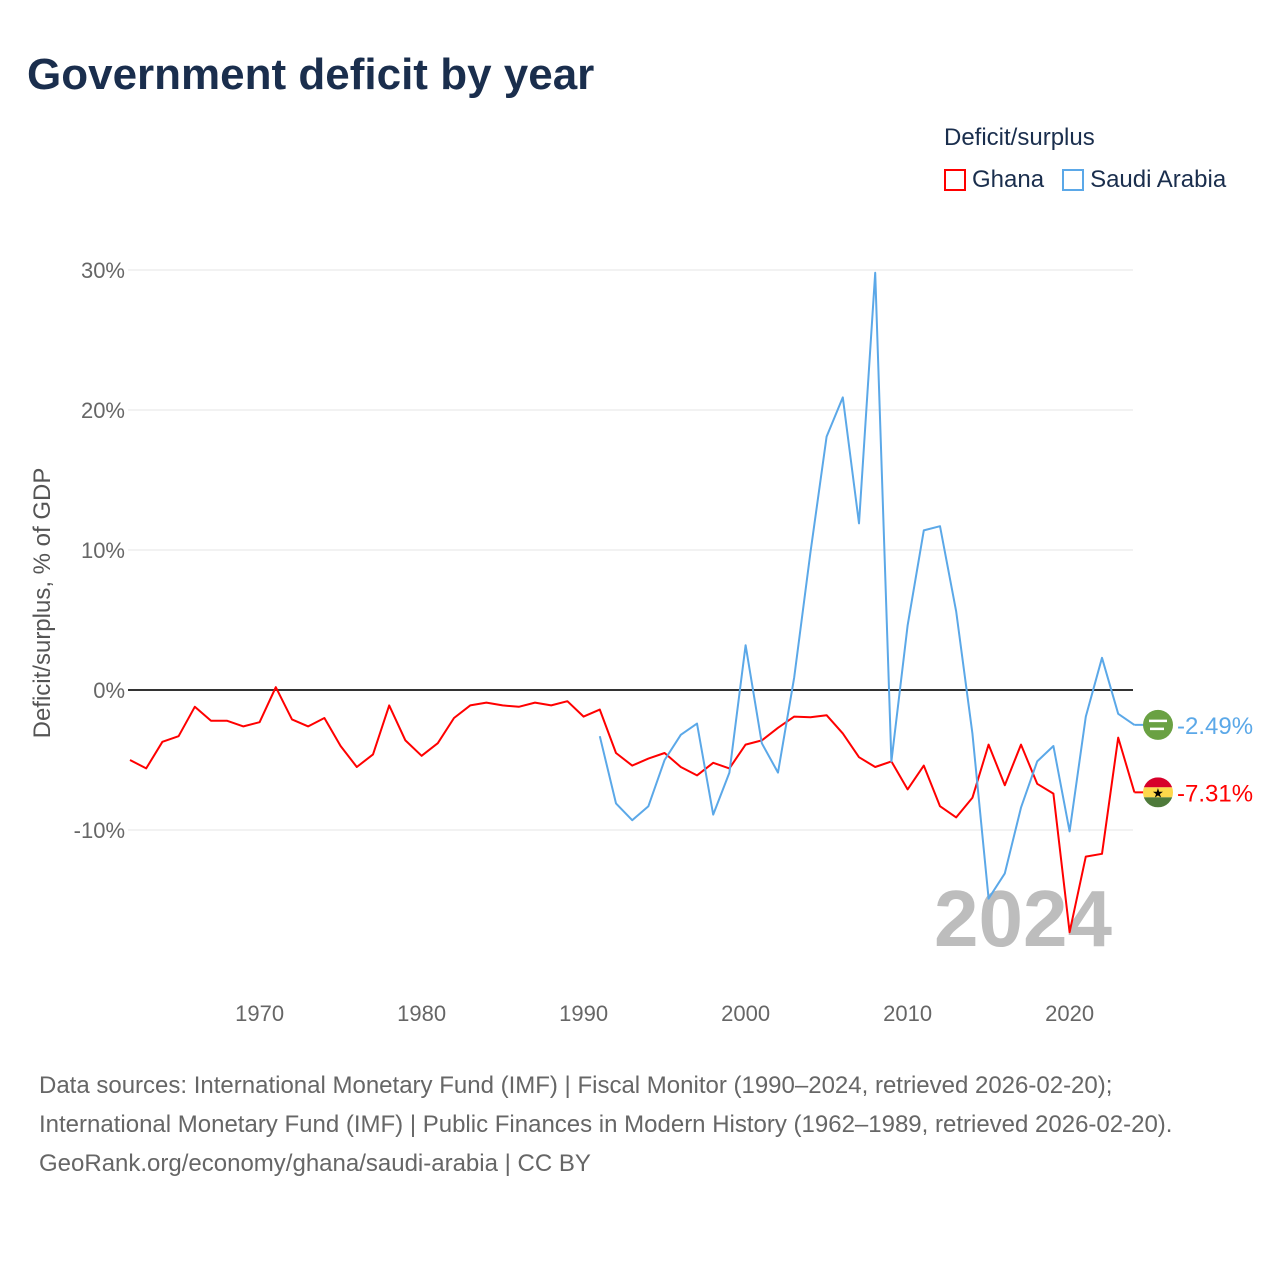 The width and height of the screenshot is (1280, 1280). Describe the element at coordinates (1073, 180) in the screenshot. I see `legend-swatch-saudi-arabia` at that location.